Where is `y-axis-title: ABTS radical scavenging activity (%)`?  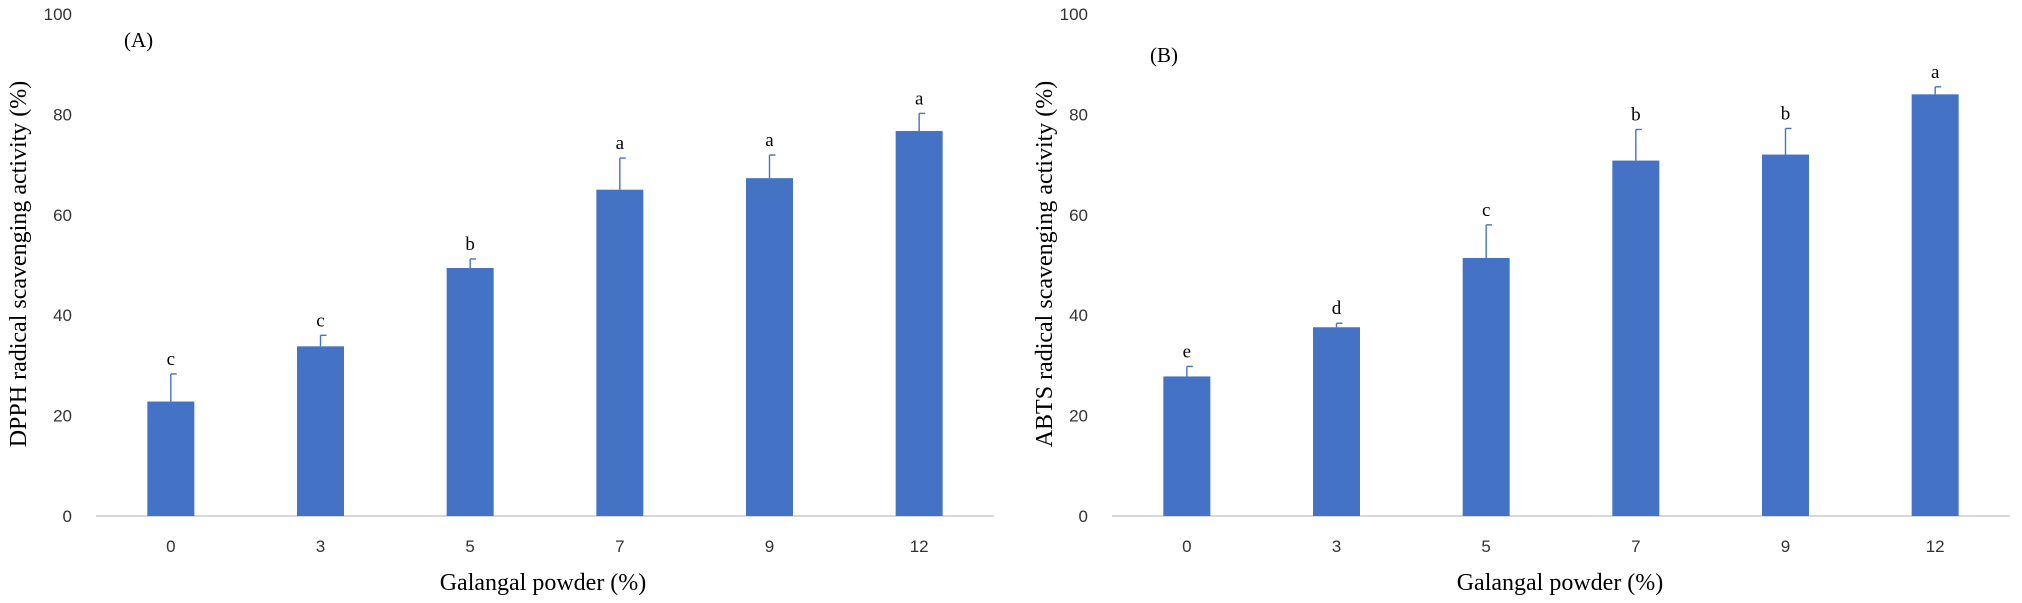
y-axis-title: ABTS radical scavenging activity (%) is located at coordinates (1045, 264).